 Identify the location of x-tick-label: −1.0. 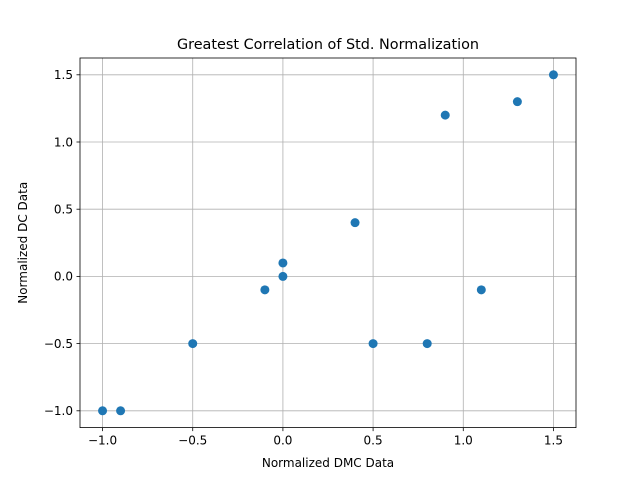
(102, 441).